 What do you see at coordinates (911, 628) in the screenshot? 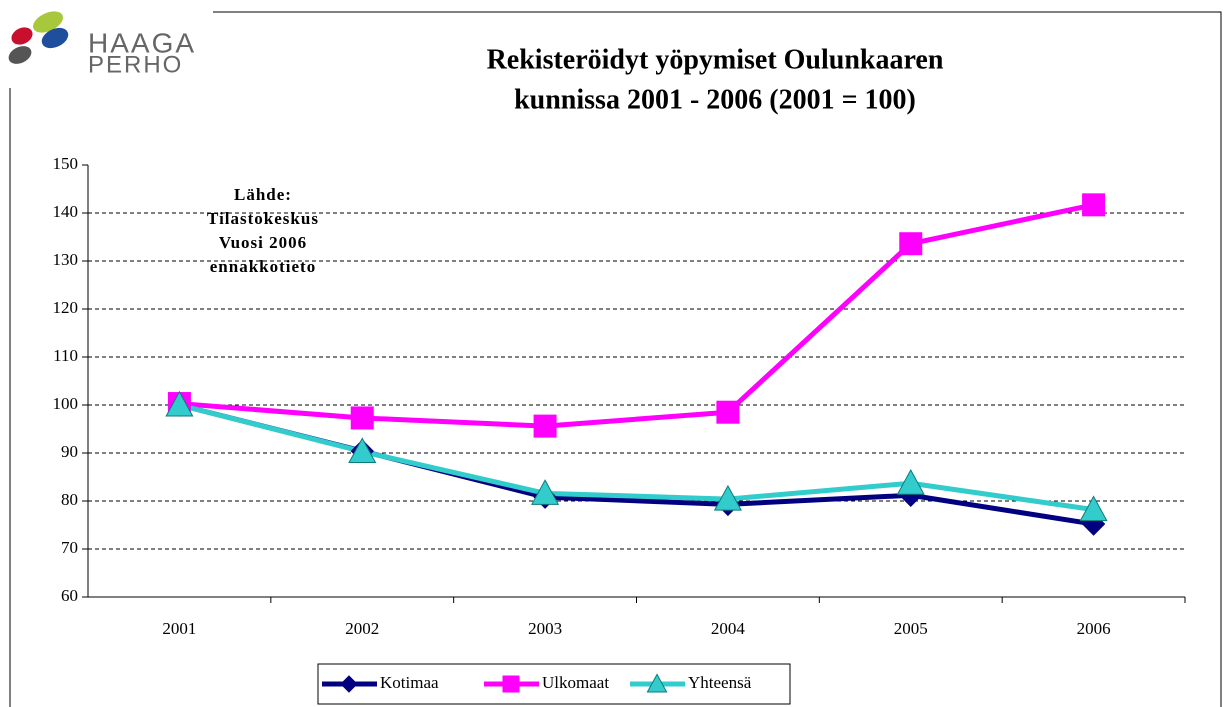
I see `x-tick-label: 2005` at bounding box center [911, 628].